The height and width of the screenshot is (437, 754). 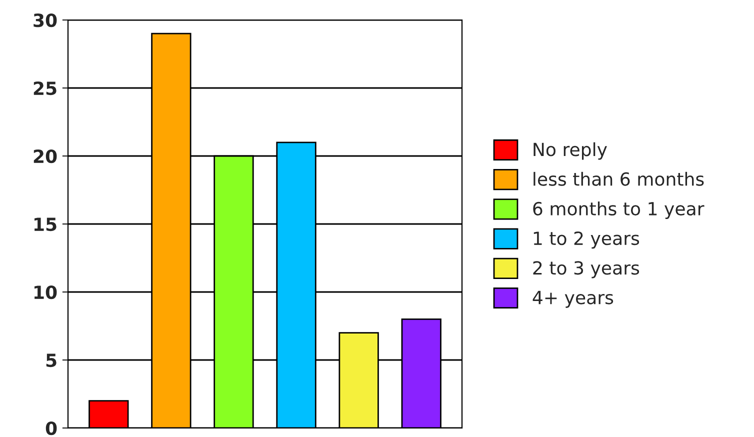 I want to click on y-tick-label: 25, so click(x=45, y=88).